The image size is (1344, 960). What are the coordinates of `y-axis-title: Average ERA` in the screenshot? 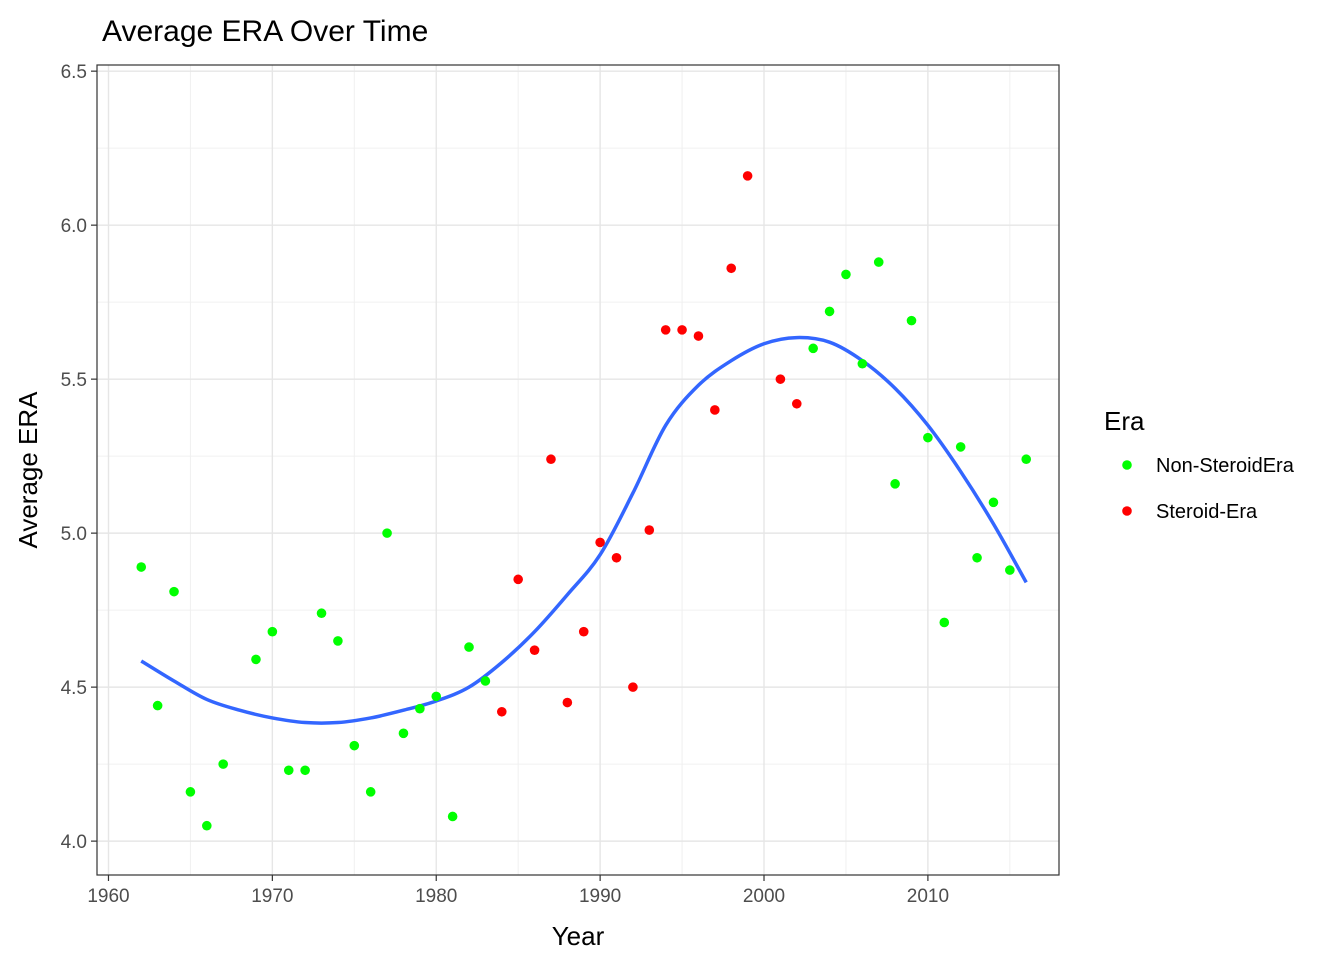 It's located at (28, 470).